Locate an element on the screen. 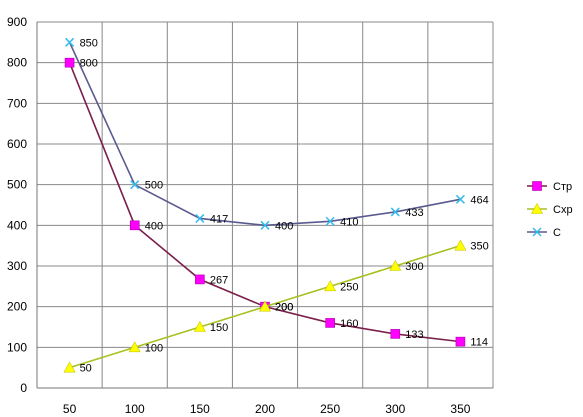 The height and width of the screenshot is (417, 583). data-label: 100 is located at coordinates (154, 348).